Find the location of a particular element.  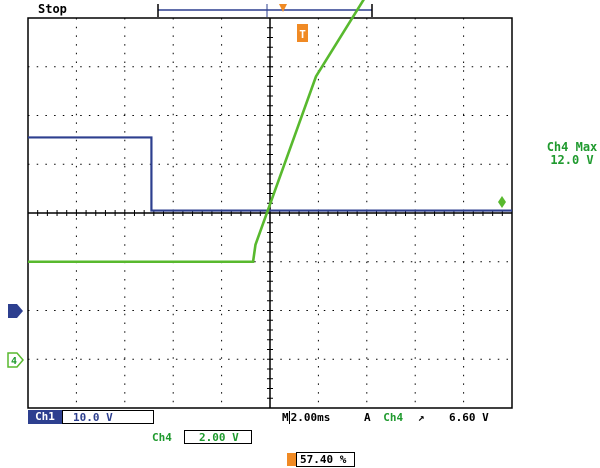

timebase-prefix: M is located at coordinates (285, 417).